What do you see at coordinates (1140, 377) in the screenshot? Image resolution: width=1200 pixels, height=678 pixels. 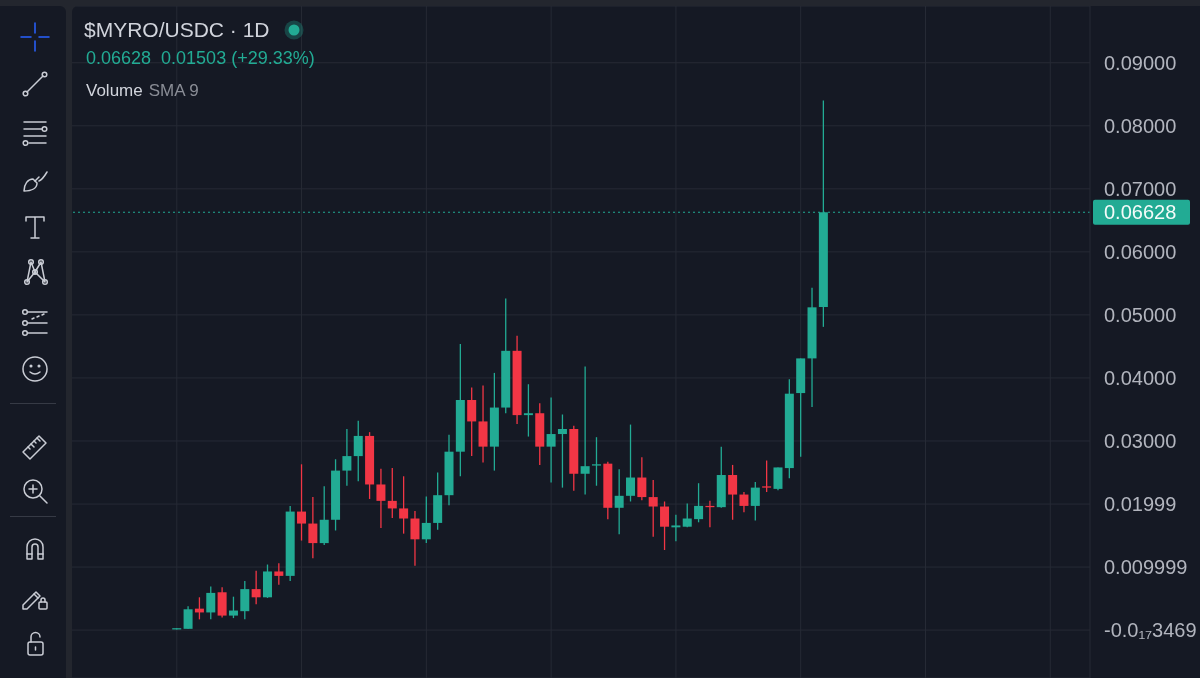 I see `y-tick-label: 0.04000` at bounding box center [1140, 377].